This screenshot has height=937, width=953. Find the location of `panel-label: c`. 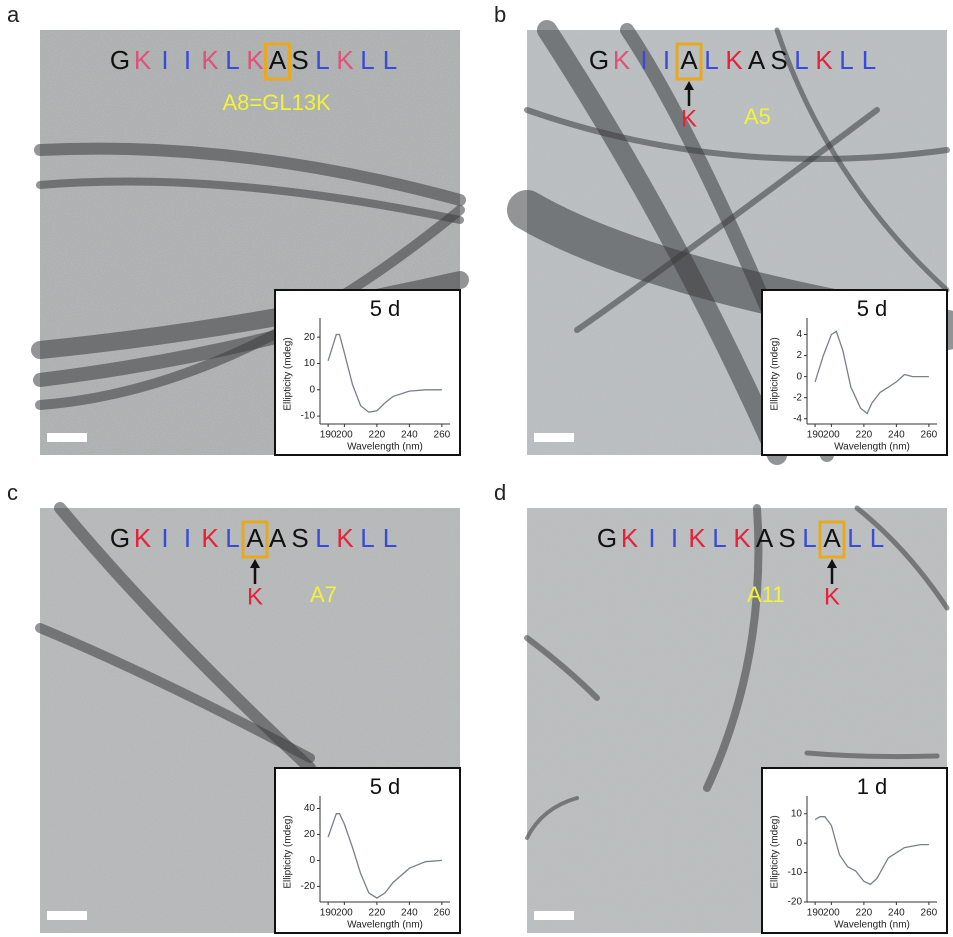

panel-label: c is located at coordinates (12, 492).